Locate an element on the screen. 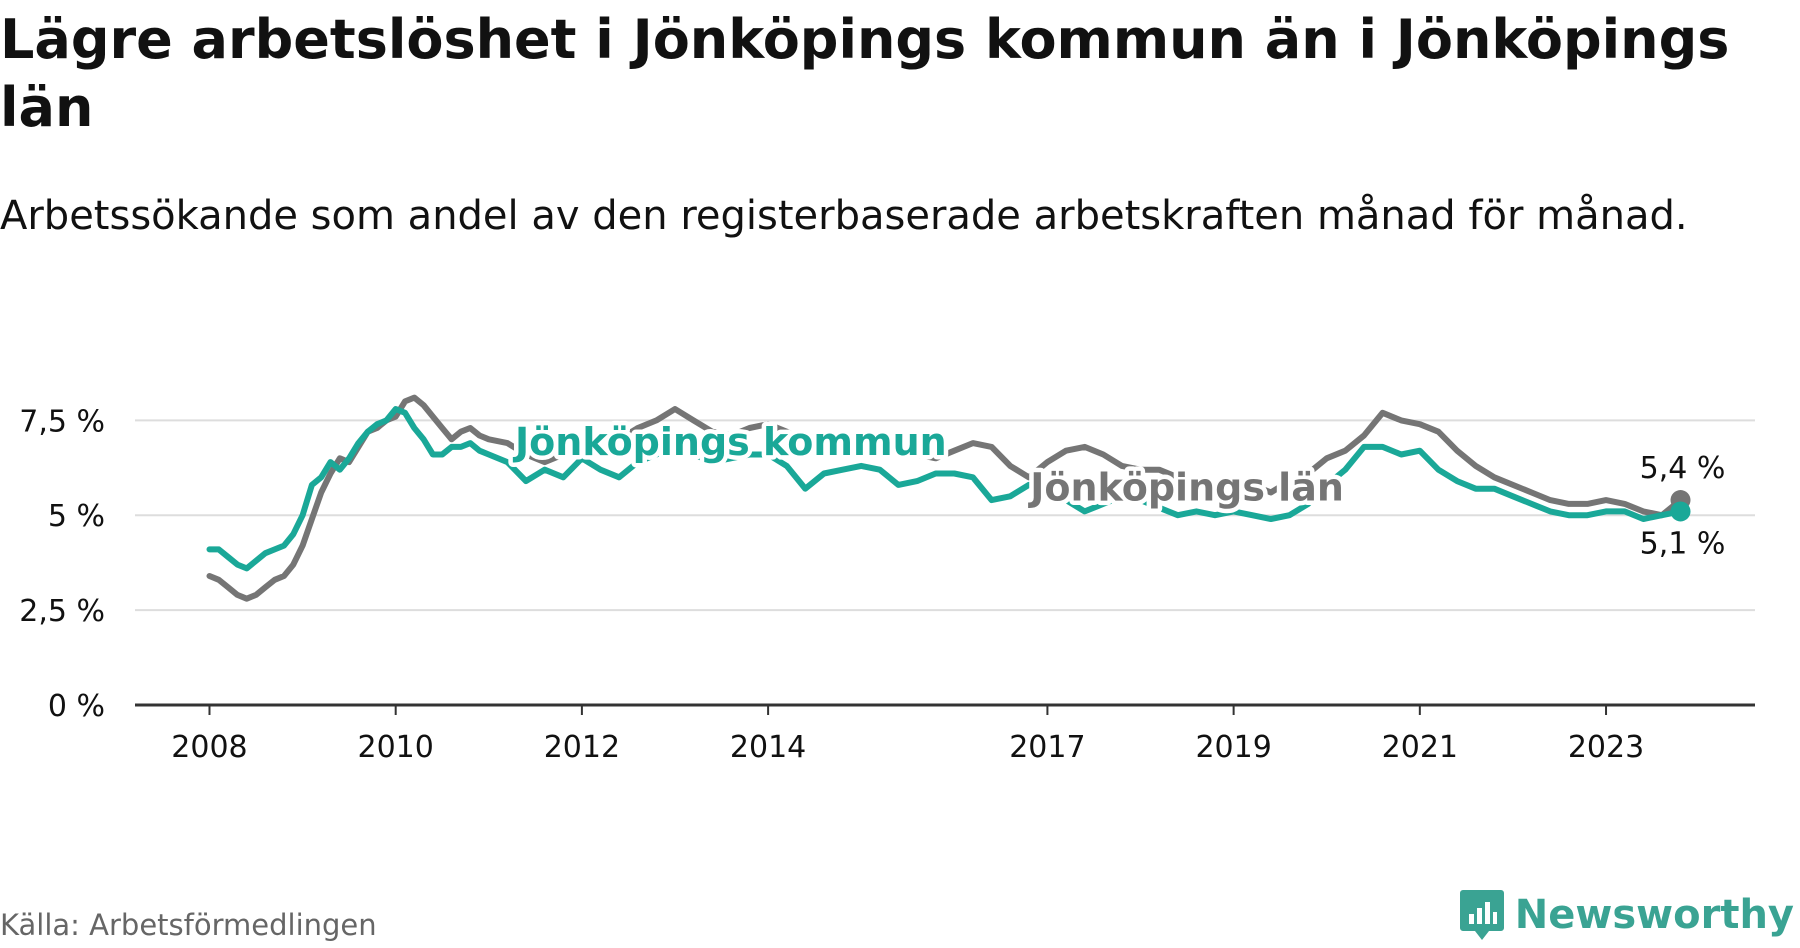 This screenshot has width=1800, height=948. source-note: Källa: Arbetsförmedlingen is located at coordinates (188, 925).